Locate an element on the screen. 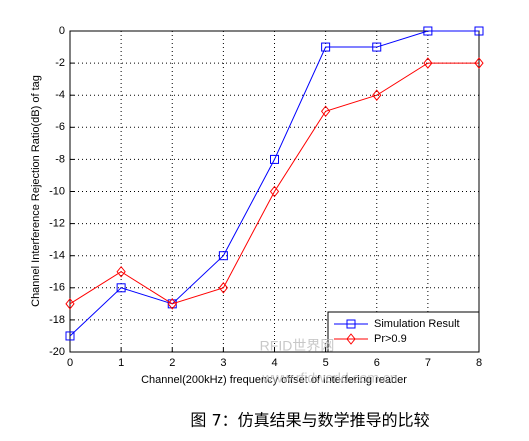  x-tick-label: 0 is located at coordinates (70, 363).